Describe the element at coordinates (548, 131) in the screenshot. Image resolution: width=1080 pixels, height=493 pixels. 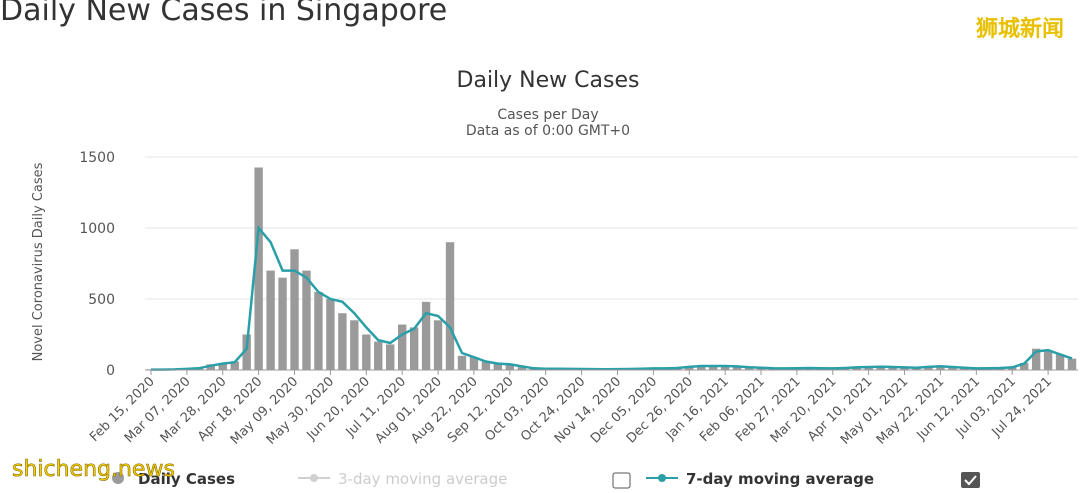
I see `chart-subtitle: Data as of 0:00 GMT+0` at that location.